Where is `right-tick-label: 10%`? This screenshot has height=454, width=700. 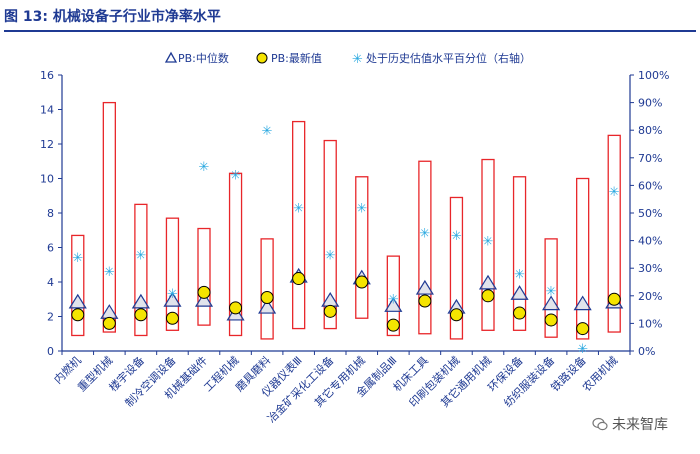 right-tick-label: 10% is located at coordinates (650, 323).